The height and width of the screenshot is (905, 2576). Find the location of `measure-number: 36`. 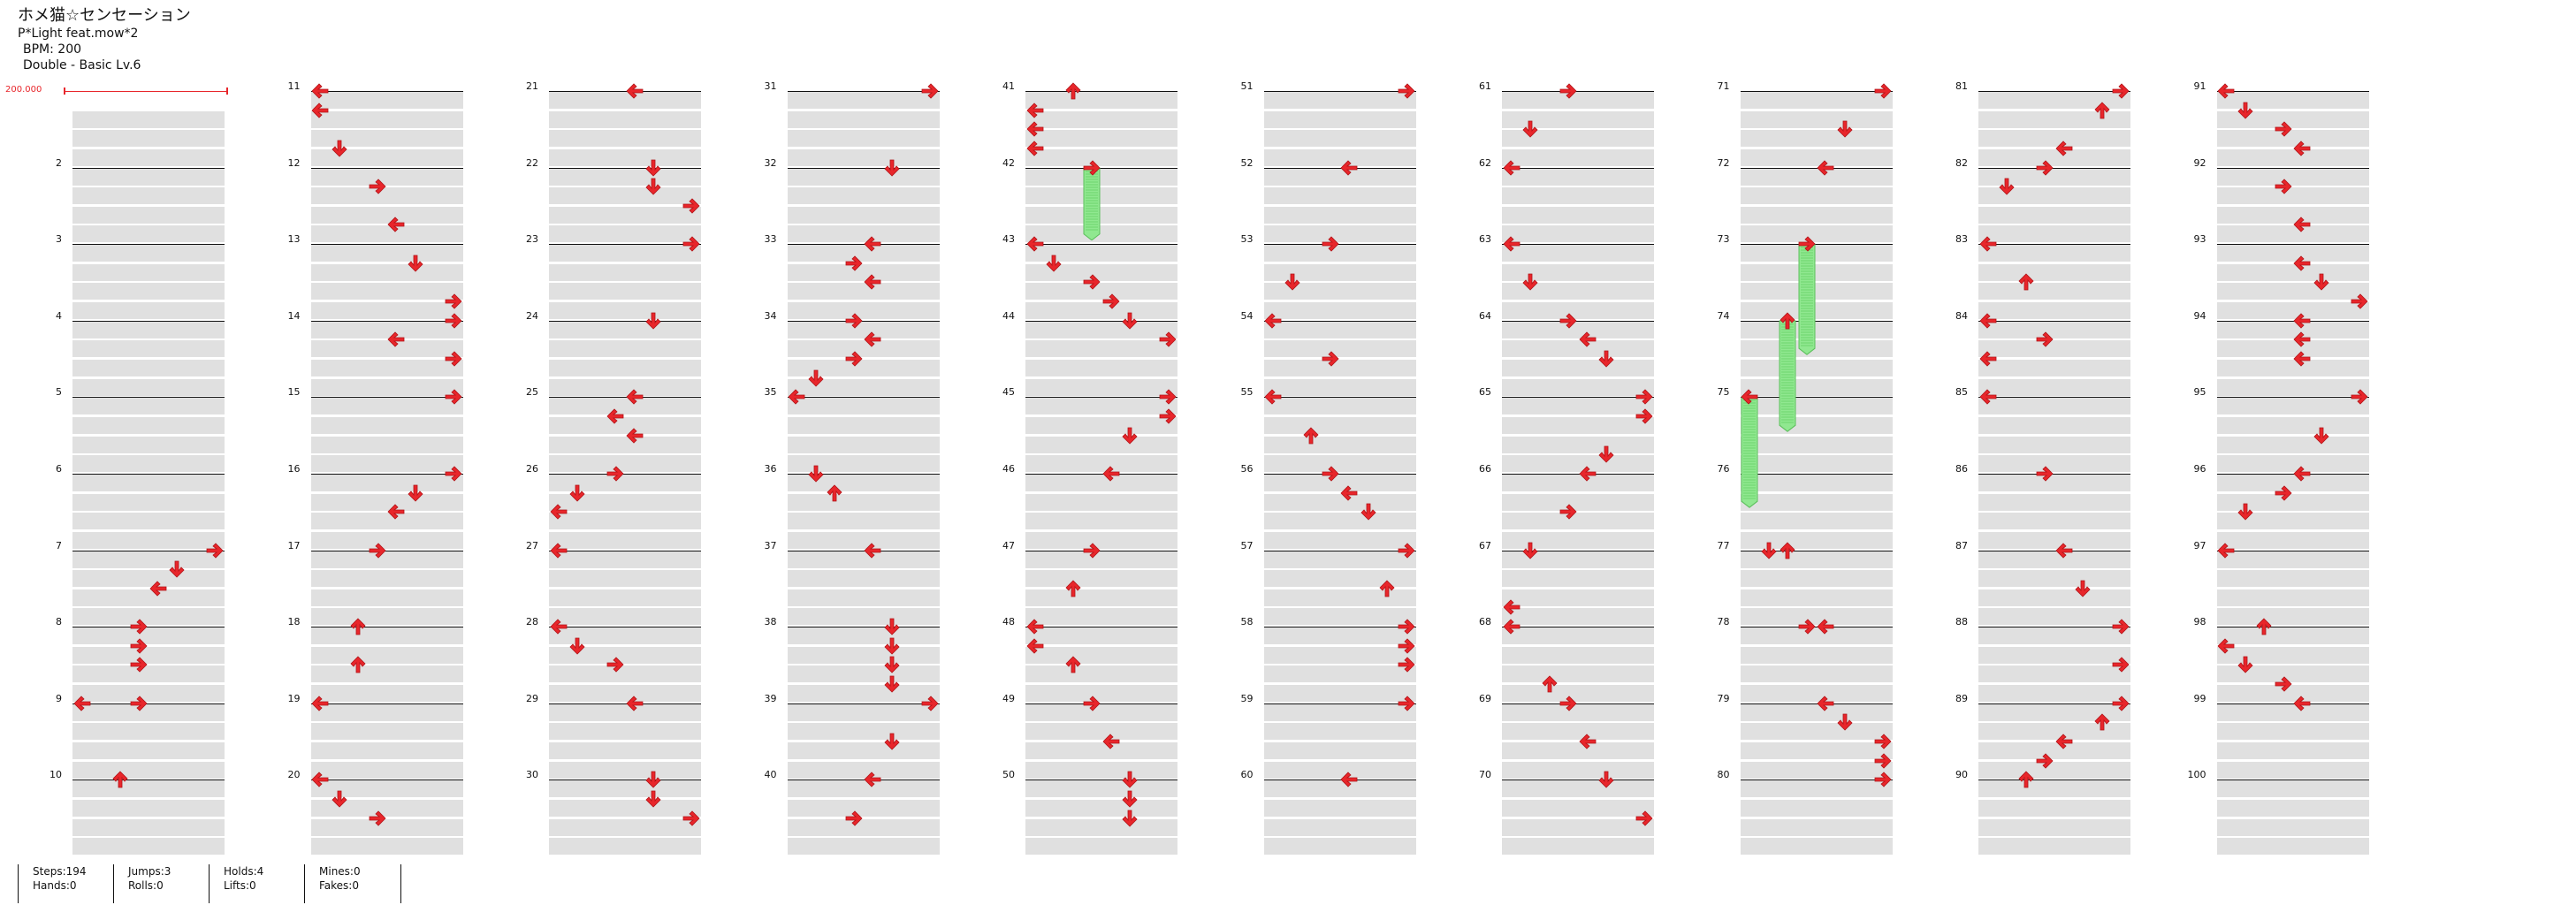

measure-number: 36 is located at coordinates (770, 469).